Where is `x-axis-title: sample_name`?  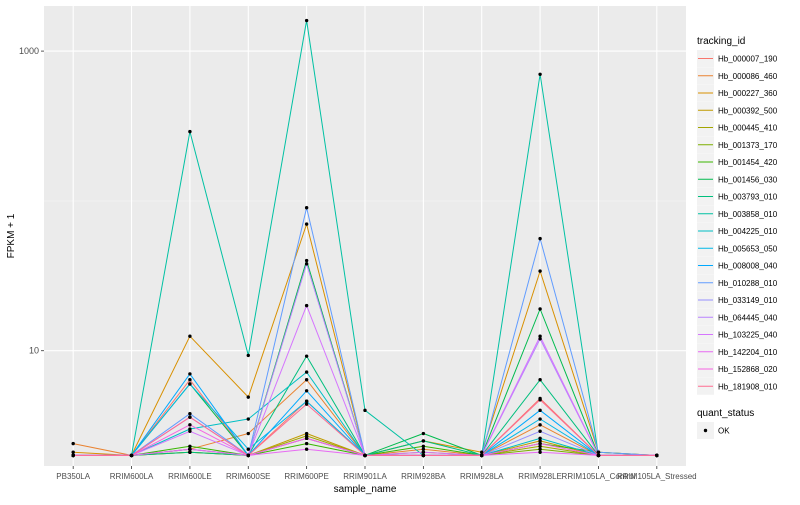 x-axis-title: sample_name is located at coordinates (365, 489).